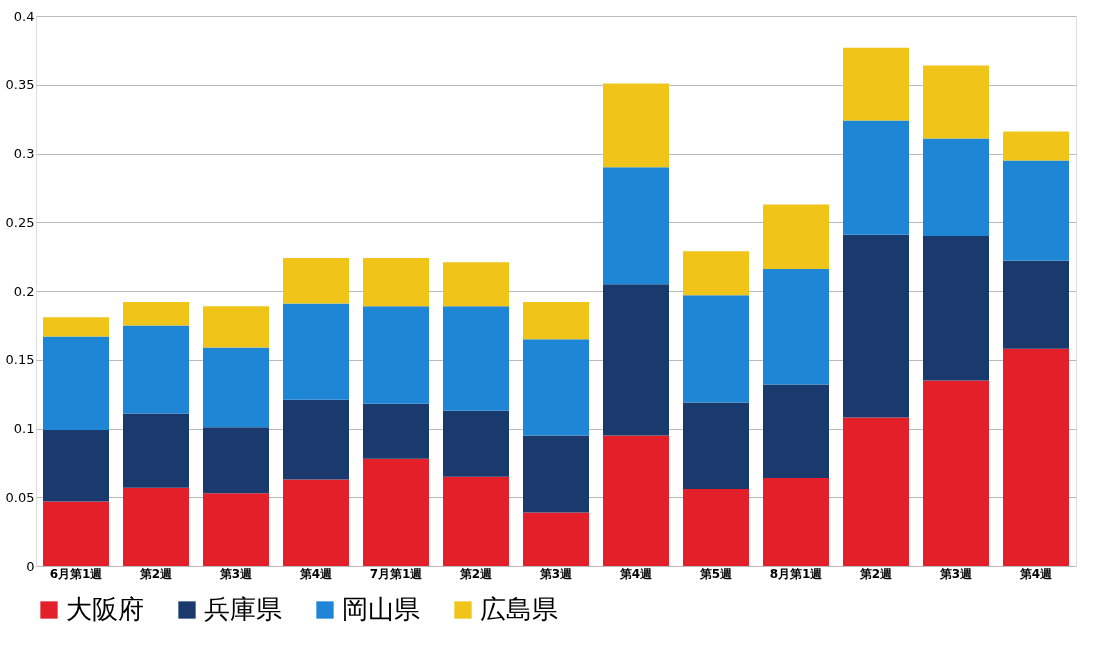  Describe the element at coordinates (396, 573) in the screenshot. I see `x-tick-label: 7月第1週` at that location.